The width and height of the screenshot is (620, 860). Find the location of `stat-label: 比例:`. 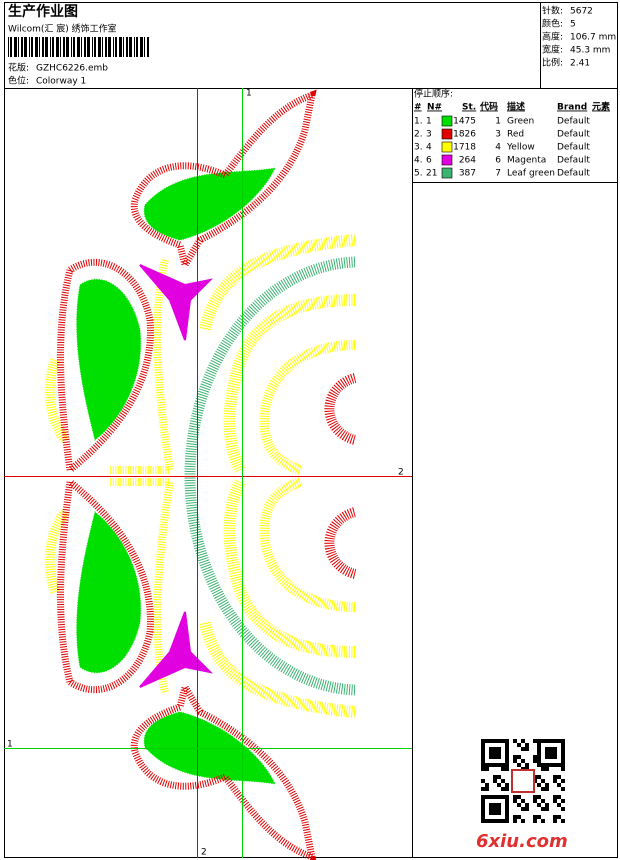

stat-label: 比例: is located at coordinates (552, 63).